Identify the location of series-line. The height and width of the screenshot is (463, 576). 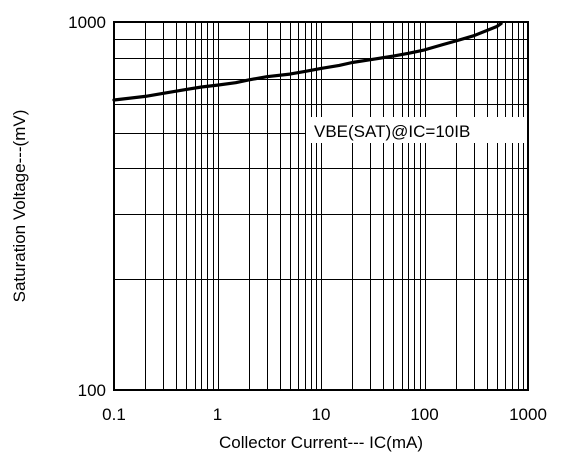
(307, 62).